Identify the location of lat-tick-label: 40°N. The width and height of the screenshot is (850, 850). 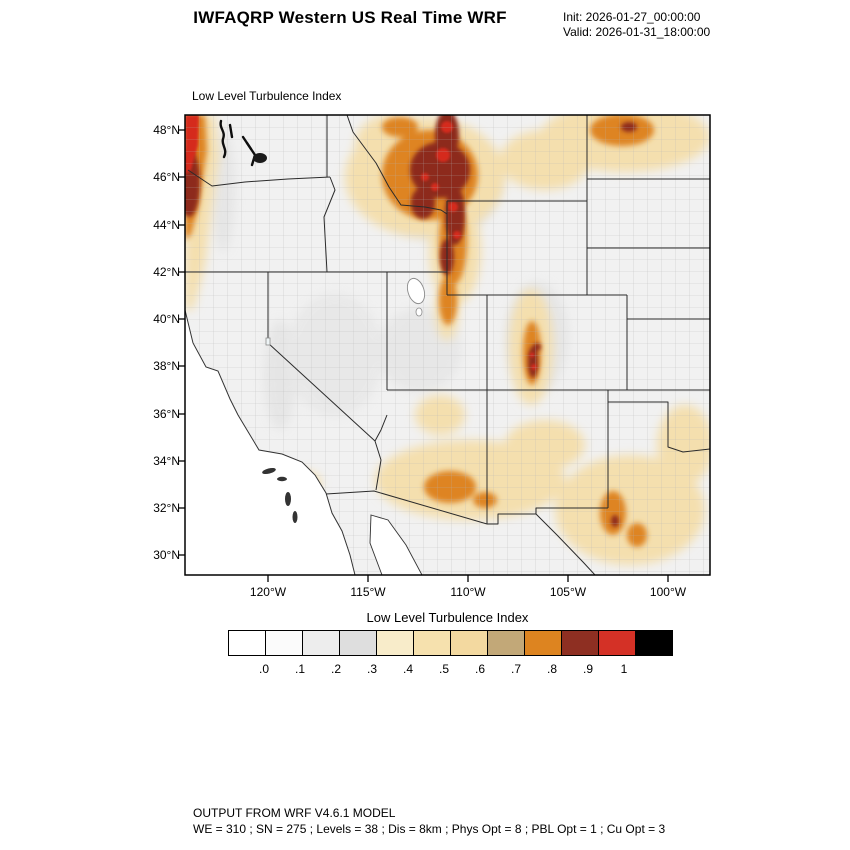
(166, 319).